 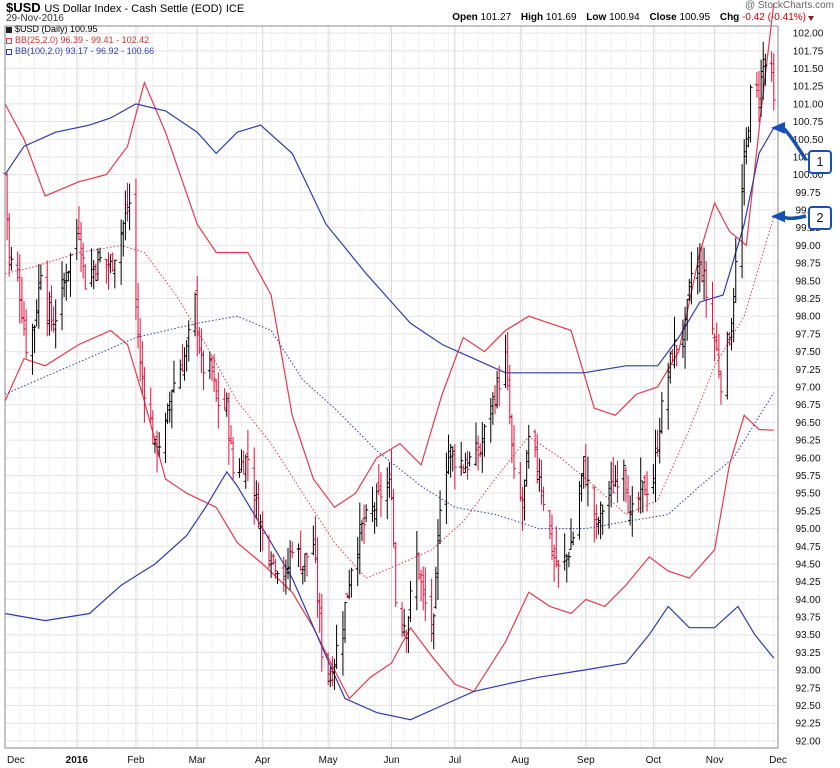 I want to click on stockcharts-watermark: @ StockCharts.com, so click(x=789, y=5).